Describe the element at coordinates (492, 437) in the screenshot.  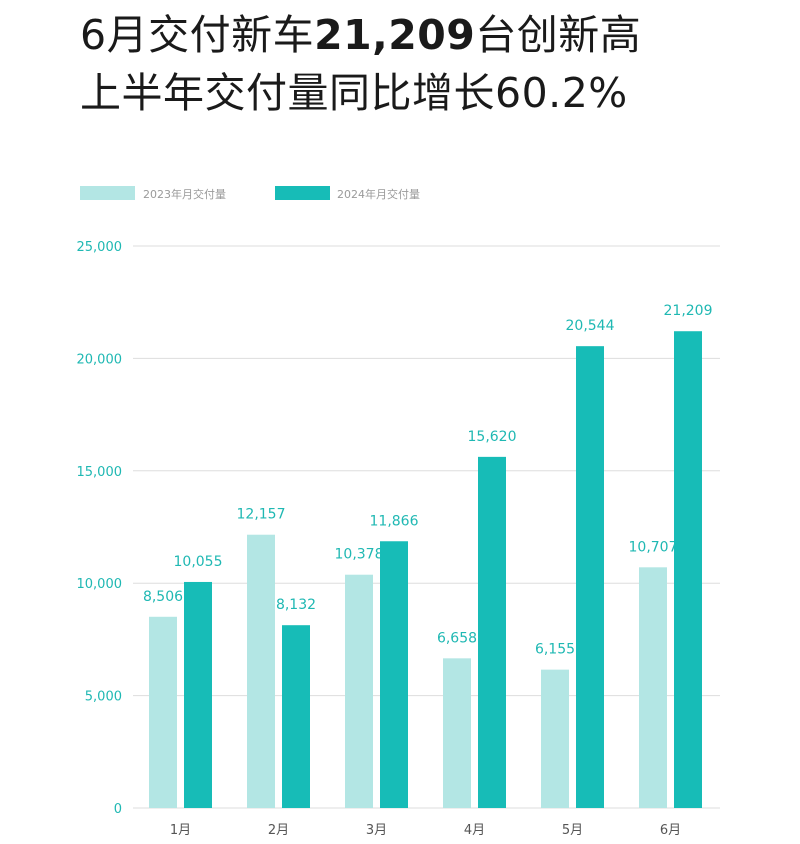
I see `data-label: 15,620` at that location.